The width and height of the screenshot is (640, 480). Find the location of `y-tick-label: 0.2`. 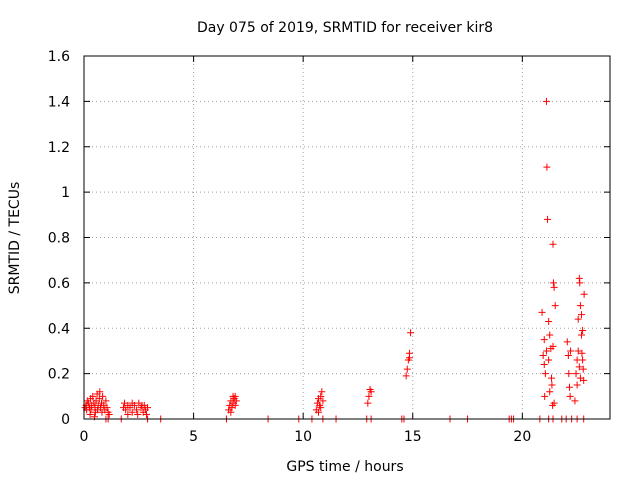

y-tick-label: 0.2 is located at coordinates (59, 375).